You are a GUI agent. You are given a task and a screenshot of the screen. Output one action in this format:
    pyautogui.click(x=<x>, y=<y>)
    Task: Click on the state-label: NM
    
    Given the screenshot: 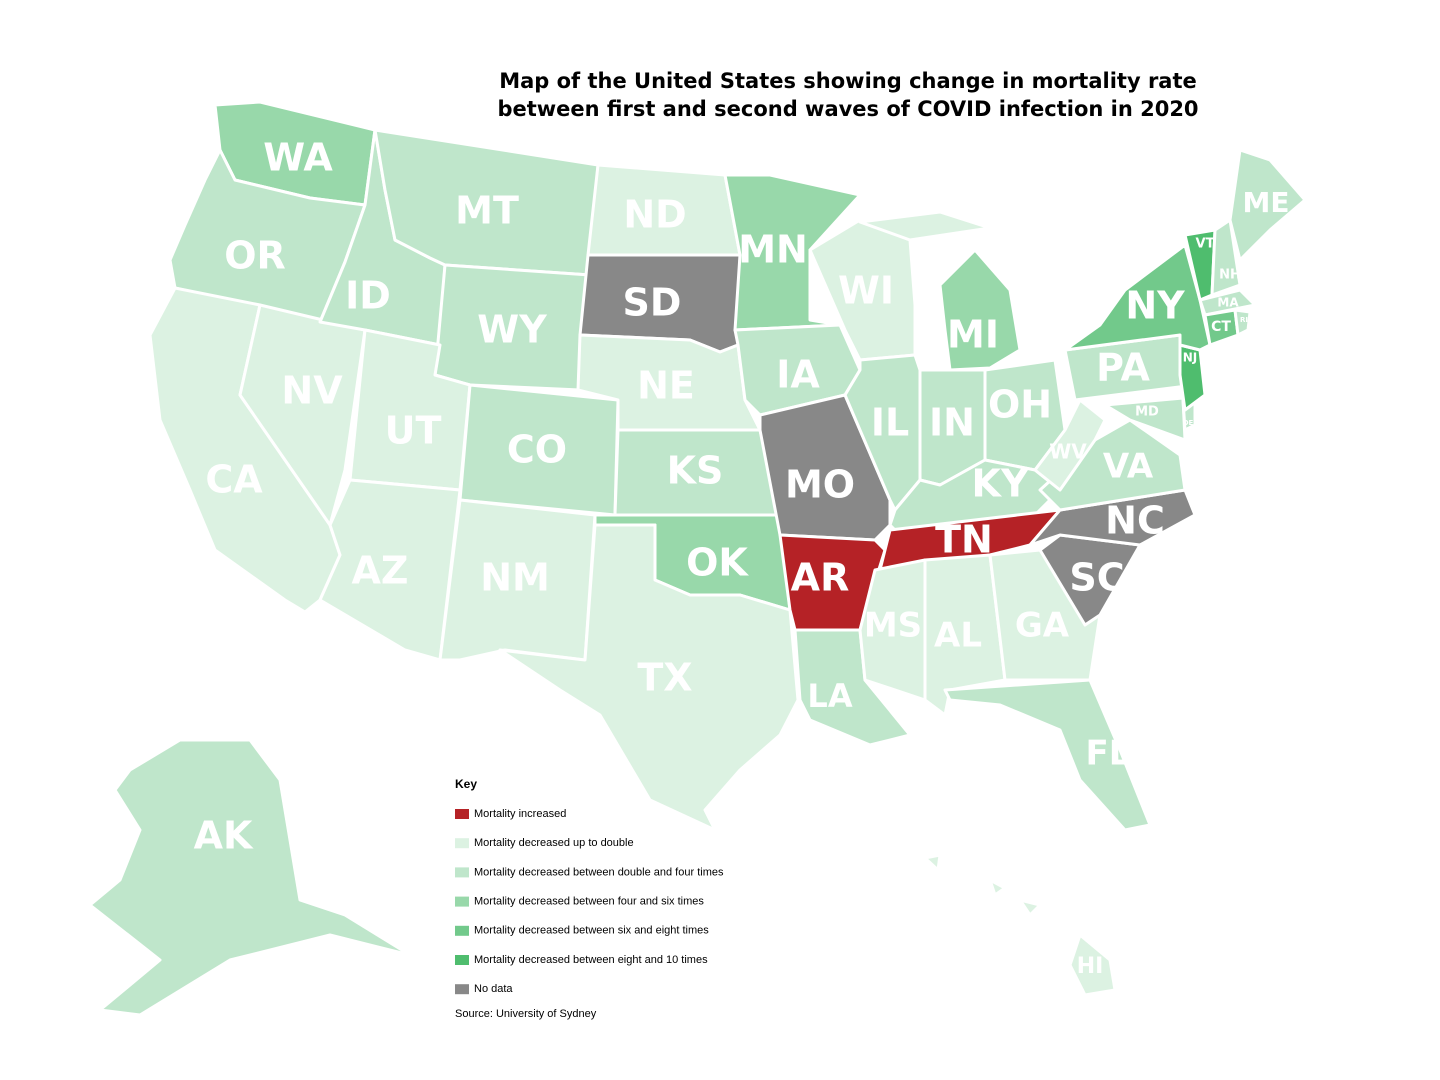 What is the action you would take?
    pyautogui.click(x=515, y=578)
    